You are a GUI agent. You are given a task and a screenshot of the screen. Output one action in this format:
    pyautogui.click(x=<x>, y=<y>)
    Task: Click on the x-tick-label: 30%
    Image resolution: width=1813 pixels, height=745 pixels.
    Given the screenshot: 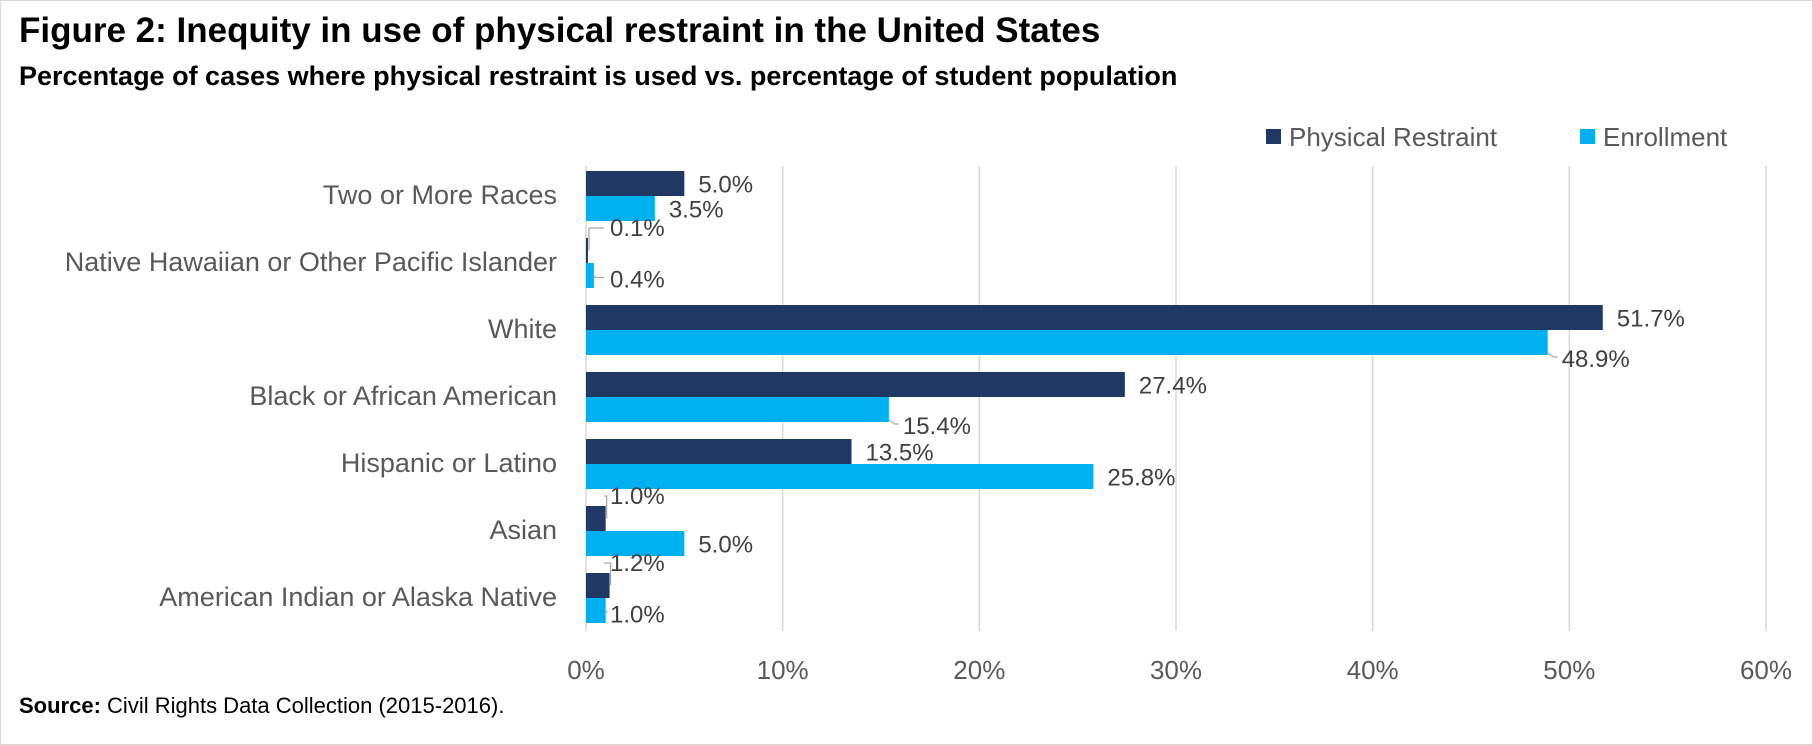 What is the action you would take?
    pyautogui.click(x=1176, y=670)
    